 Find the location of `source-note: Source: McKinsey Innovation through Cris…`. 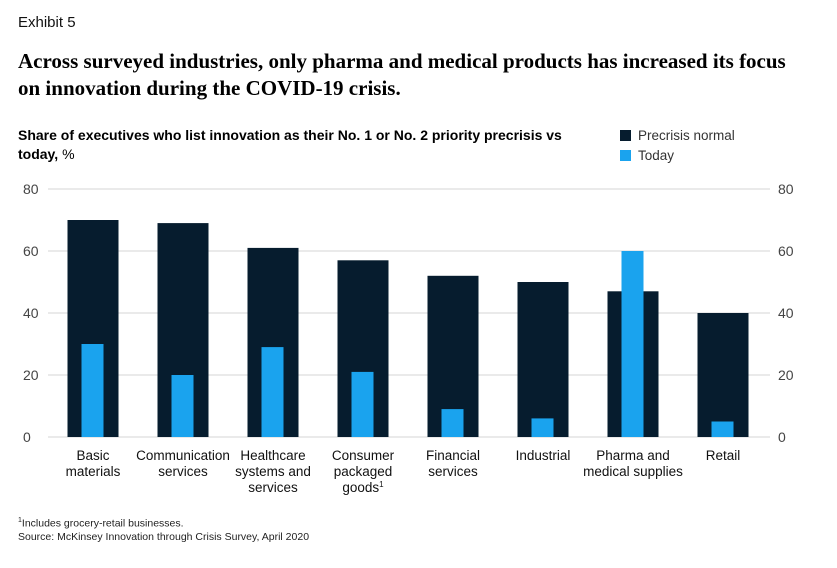

source-note: Source: McKinsey Innovation through Cris… is located at coordinates (164, 536).